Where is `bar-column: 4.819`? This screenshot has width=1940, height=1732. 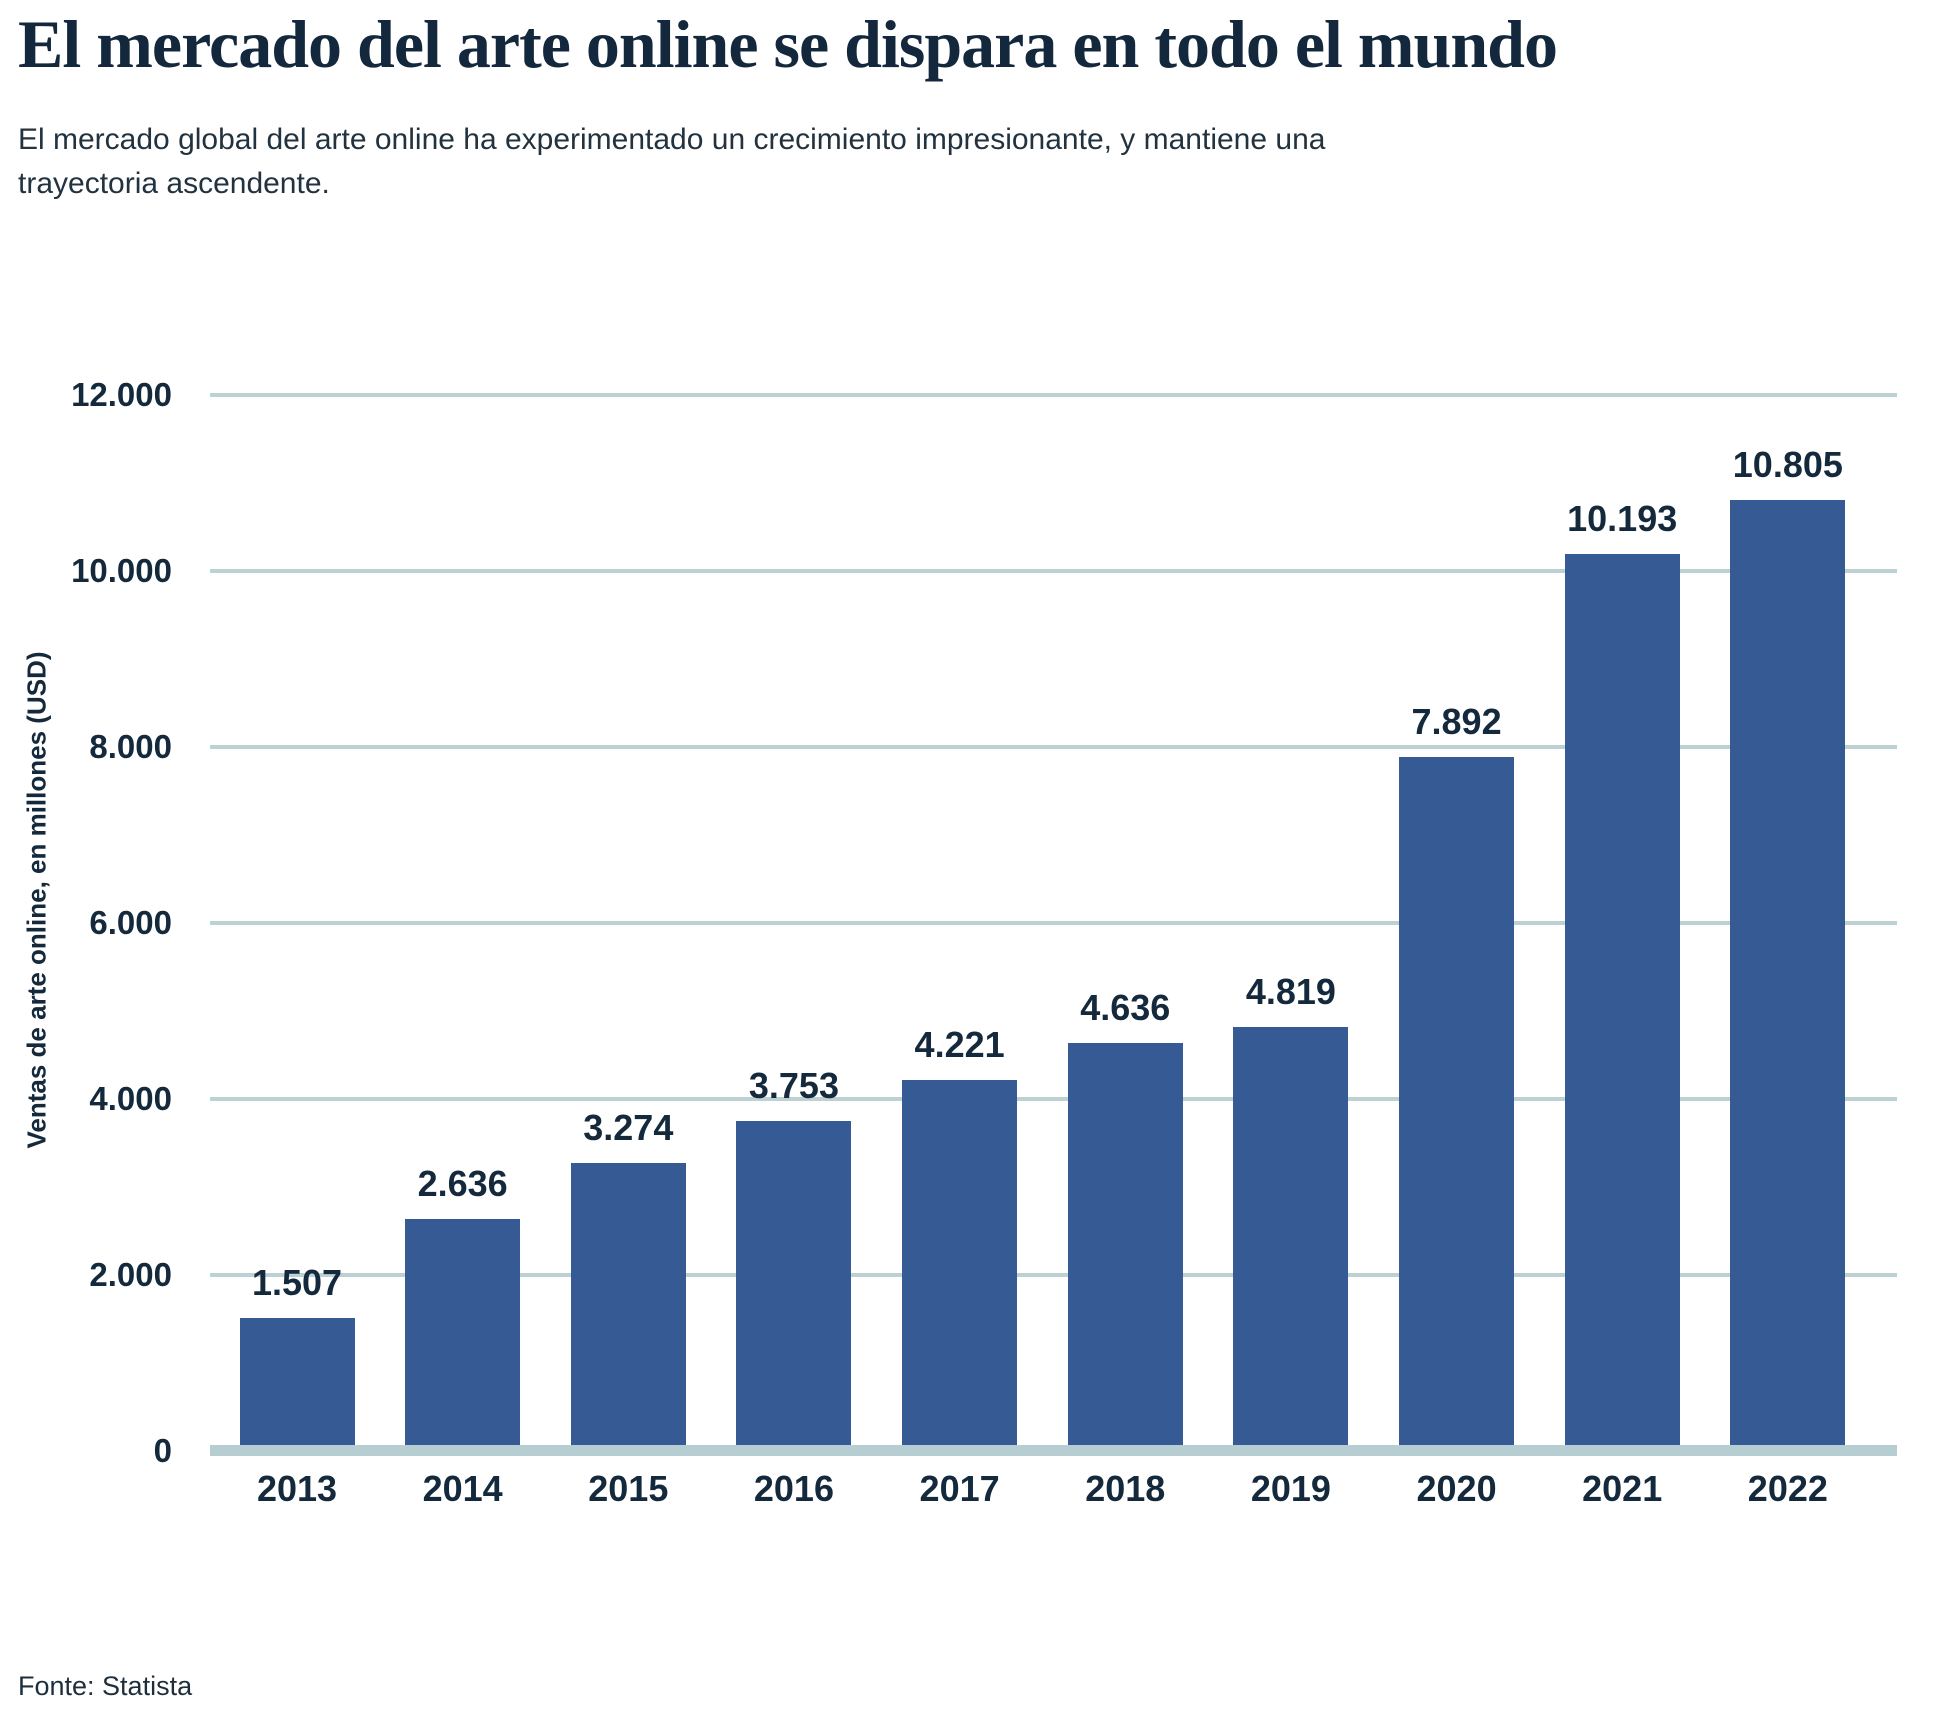
bar-column: 4.819 is located at coordinates (1291, 1208).